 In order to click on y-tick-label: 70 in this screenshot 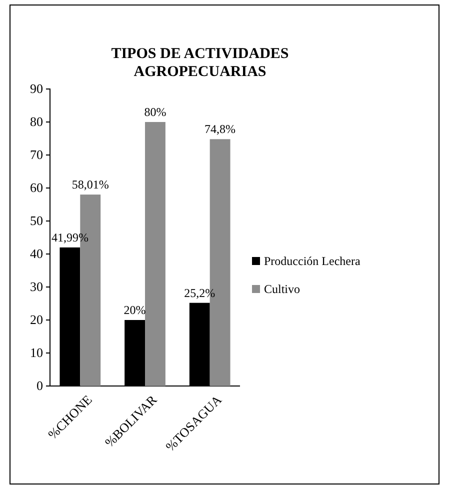, I will do `click(36, 154)`.